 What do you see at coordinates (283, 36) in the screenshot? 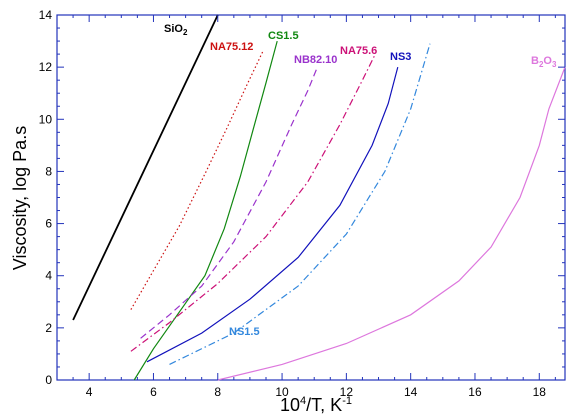
I see `series-label-cs1-5: CS1.5` at bounding box center [283, 36].